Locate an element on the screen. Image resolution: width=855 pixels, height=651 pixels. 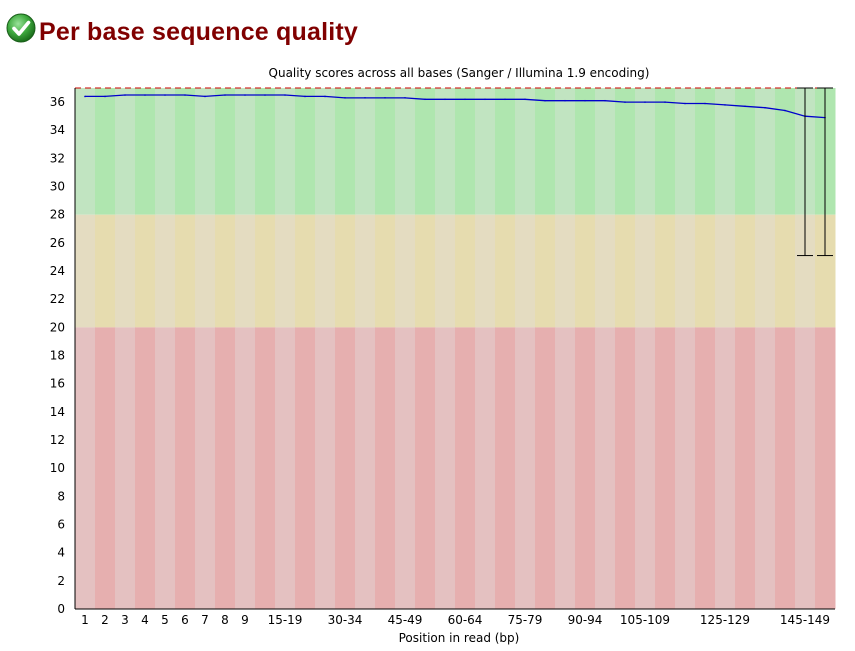
x-tick-label: 1 is located at coordinates (85, 620).